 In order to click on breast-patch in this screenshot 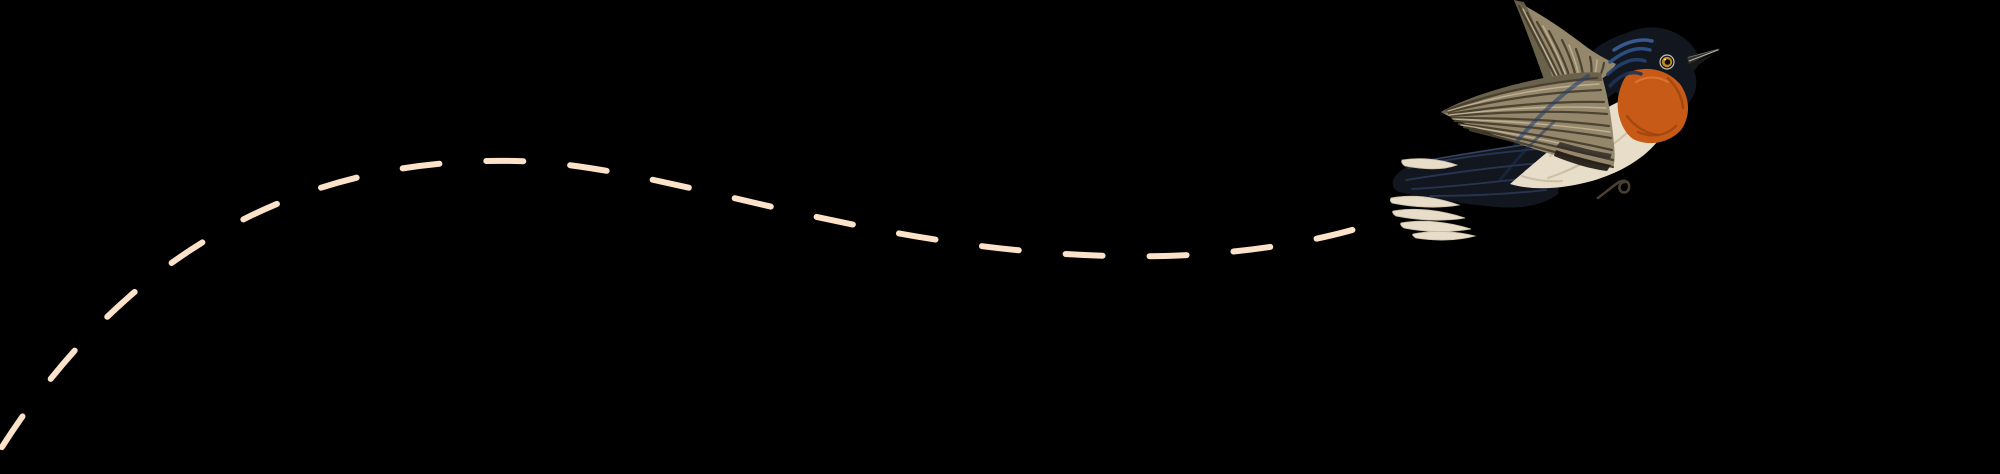, I will do `click(1653, 106)`.